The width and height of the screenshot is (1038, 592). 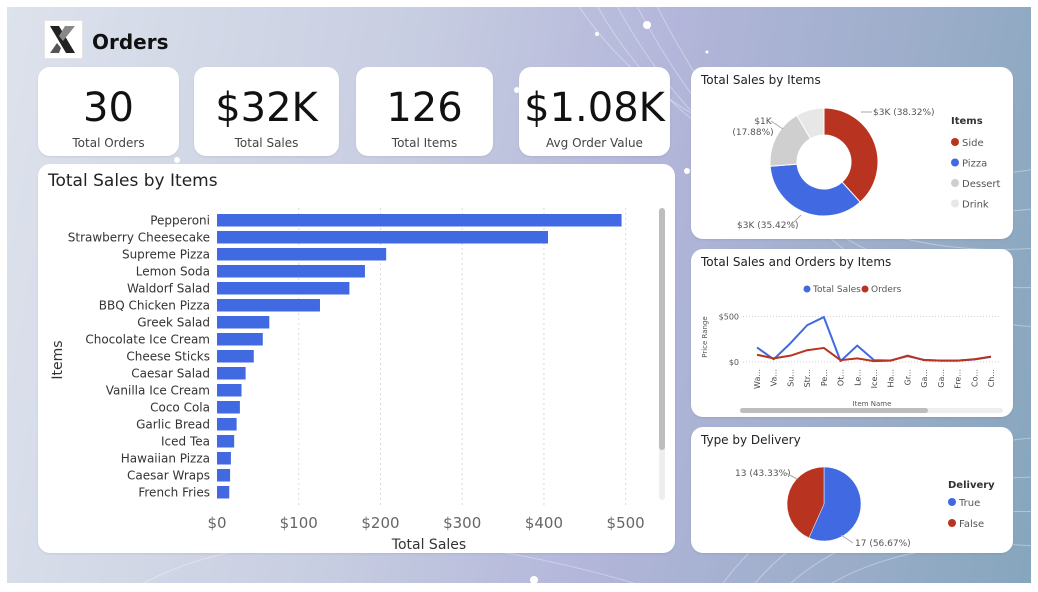 What do you see at coordinates (139, 237) in the screenshot?
I see `bar-category-label: Strawberry Cheesecake` at bounding box center [139, 237].